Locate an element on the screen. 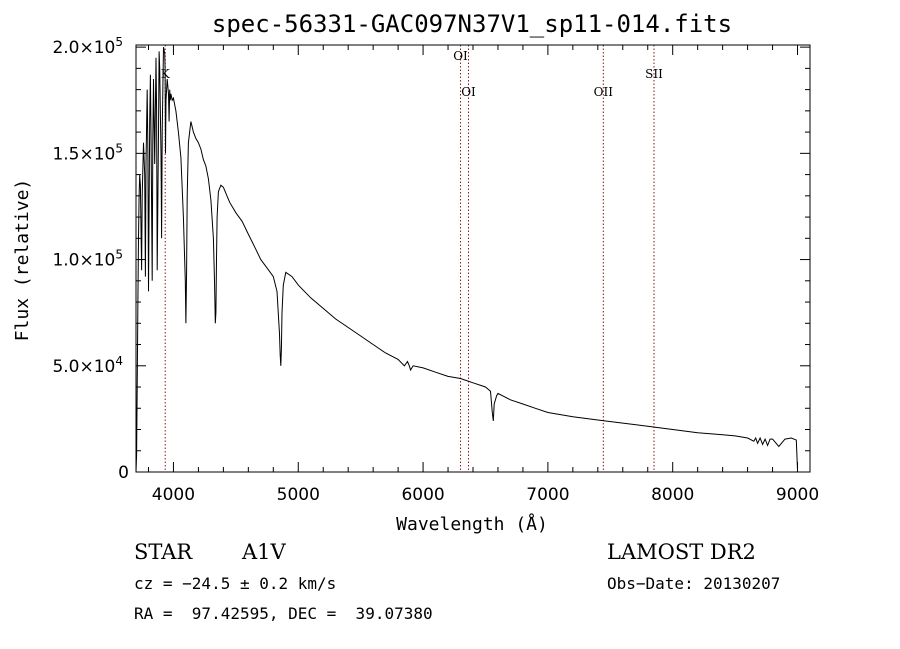 The image size is (900, 649). x-axis-label: Wavelength (Å) is located at coordinates (472, 524).